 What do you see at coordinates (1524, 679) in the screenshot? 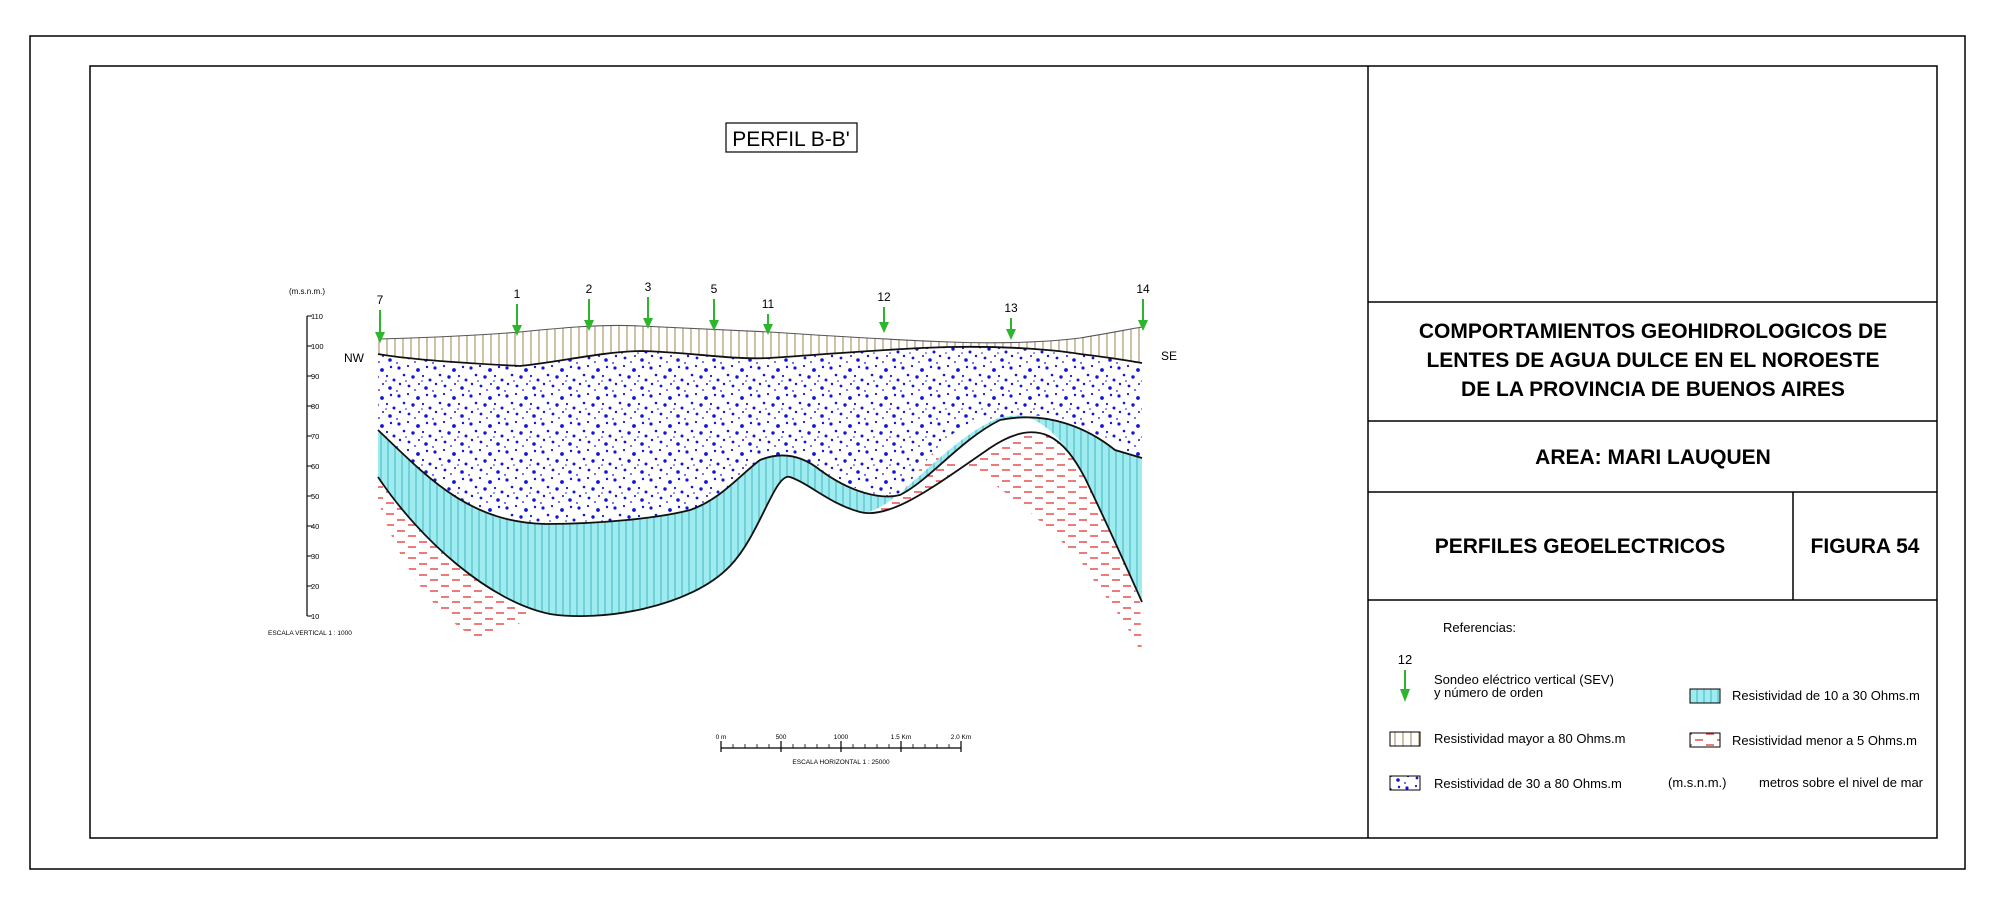
I see `legend-sev-line-1: Sondeo eléctrico vertical (SEV)` at bounding box center [1524, 679].